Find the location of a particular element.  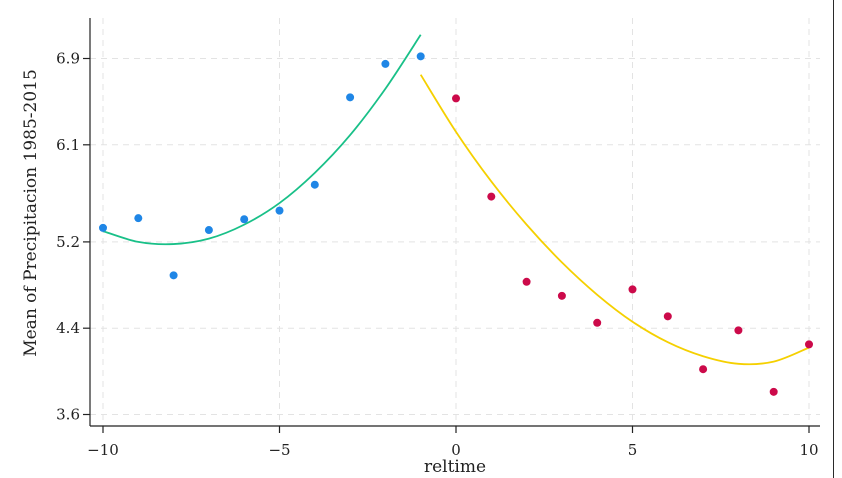

y-axis-title: Mean of Precipitacion 1985-2015 is located at coordinates (31, 213).